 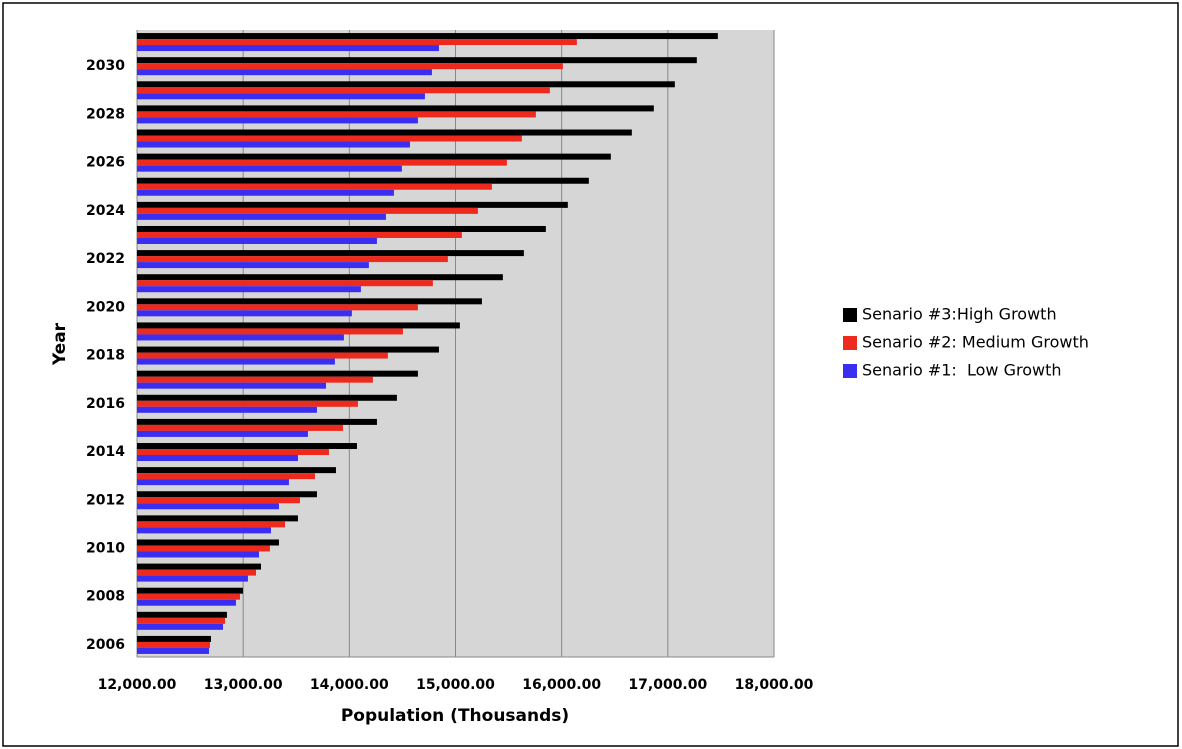 I want to click on x-tick-label: 12,000.00, so click(x=137, y=685).